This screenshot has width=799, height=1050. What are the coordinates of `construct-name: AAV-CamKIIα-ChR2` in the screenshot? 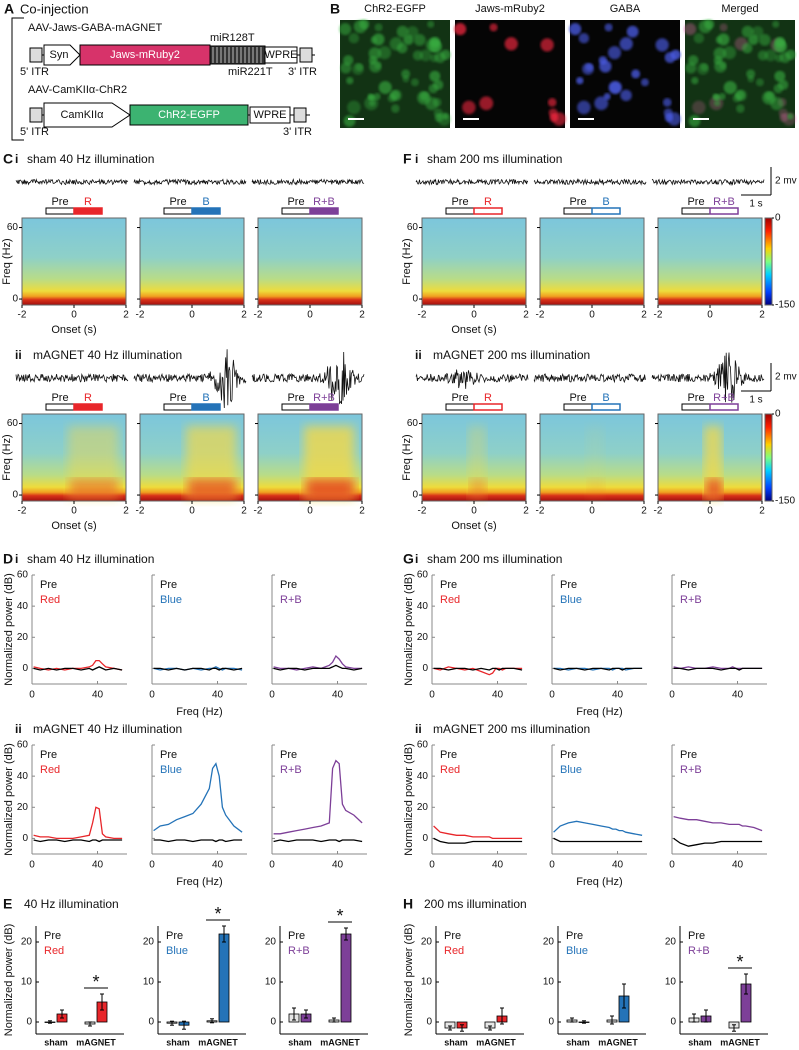 It's located at (77, 90).